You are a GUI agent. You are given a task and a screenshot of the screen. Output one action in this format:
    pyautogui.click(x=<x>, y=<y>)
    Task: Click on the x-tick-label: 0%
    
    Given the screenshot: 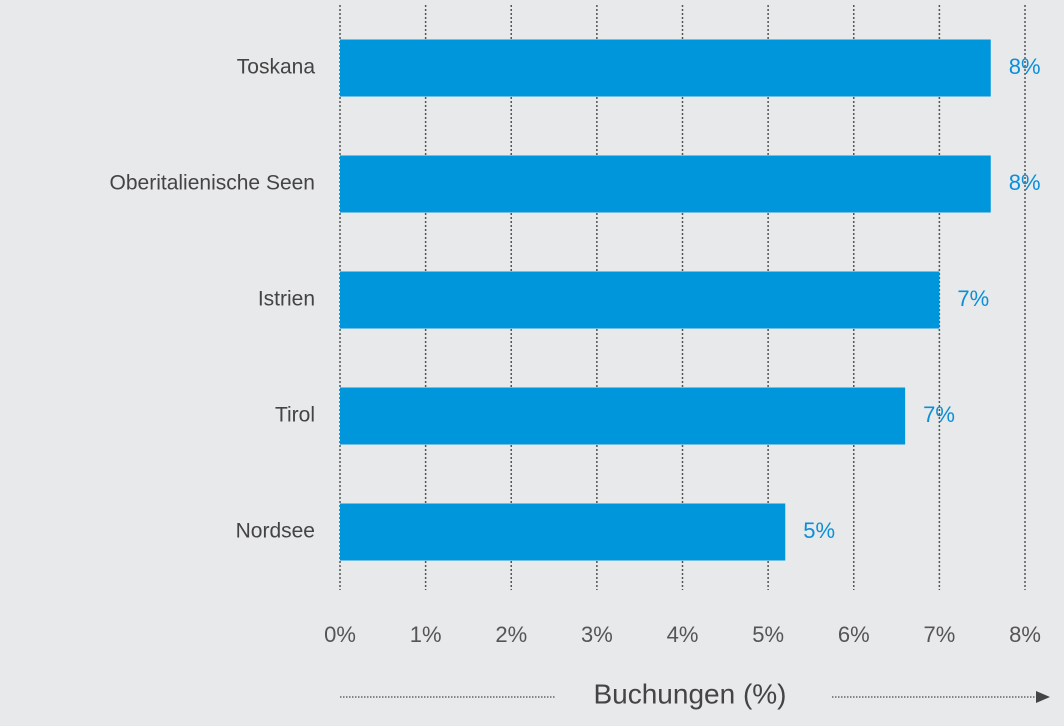 What is the action you would take?
    pyautogui.click(x=340, y=634)
    